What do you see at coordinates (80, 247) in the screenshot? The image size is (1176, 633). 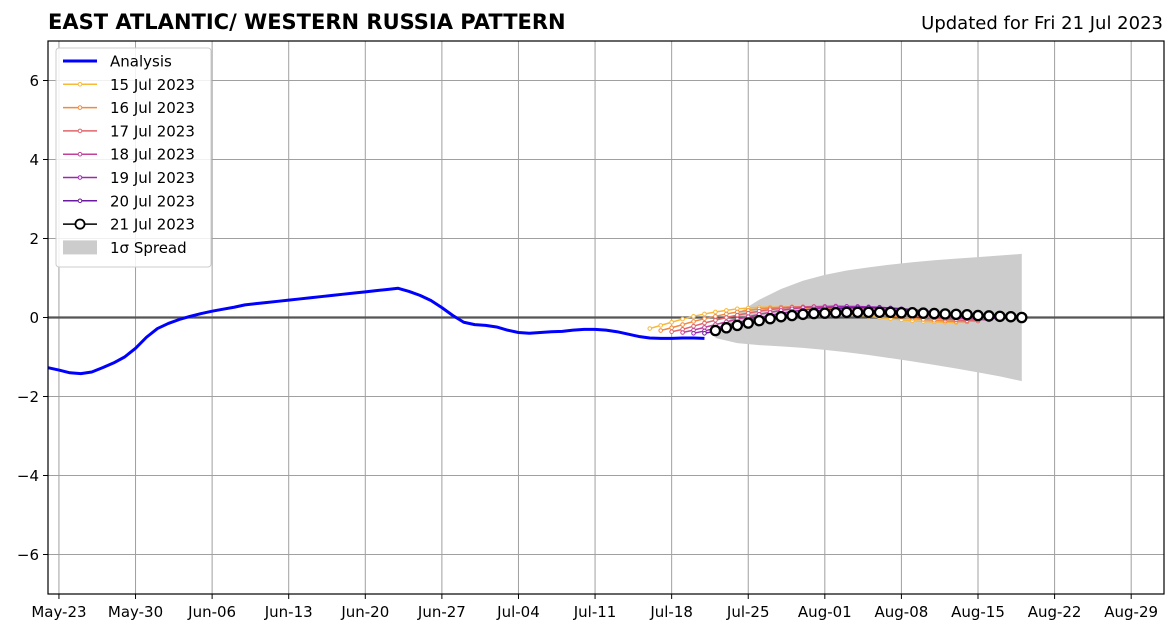 I see `legend-swatch` at bounding box center [80, 247].